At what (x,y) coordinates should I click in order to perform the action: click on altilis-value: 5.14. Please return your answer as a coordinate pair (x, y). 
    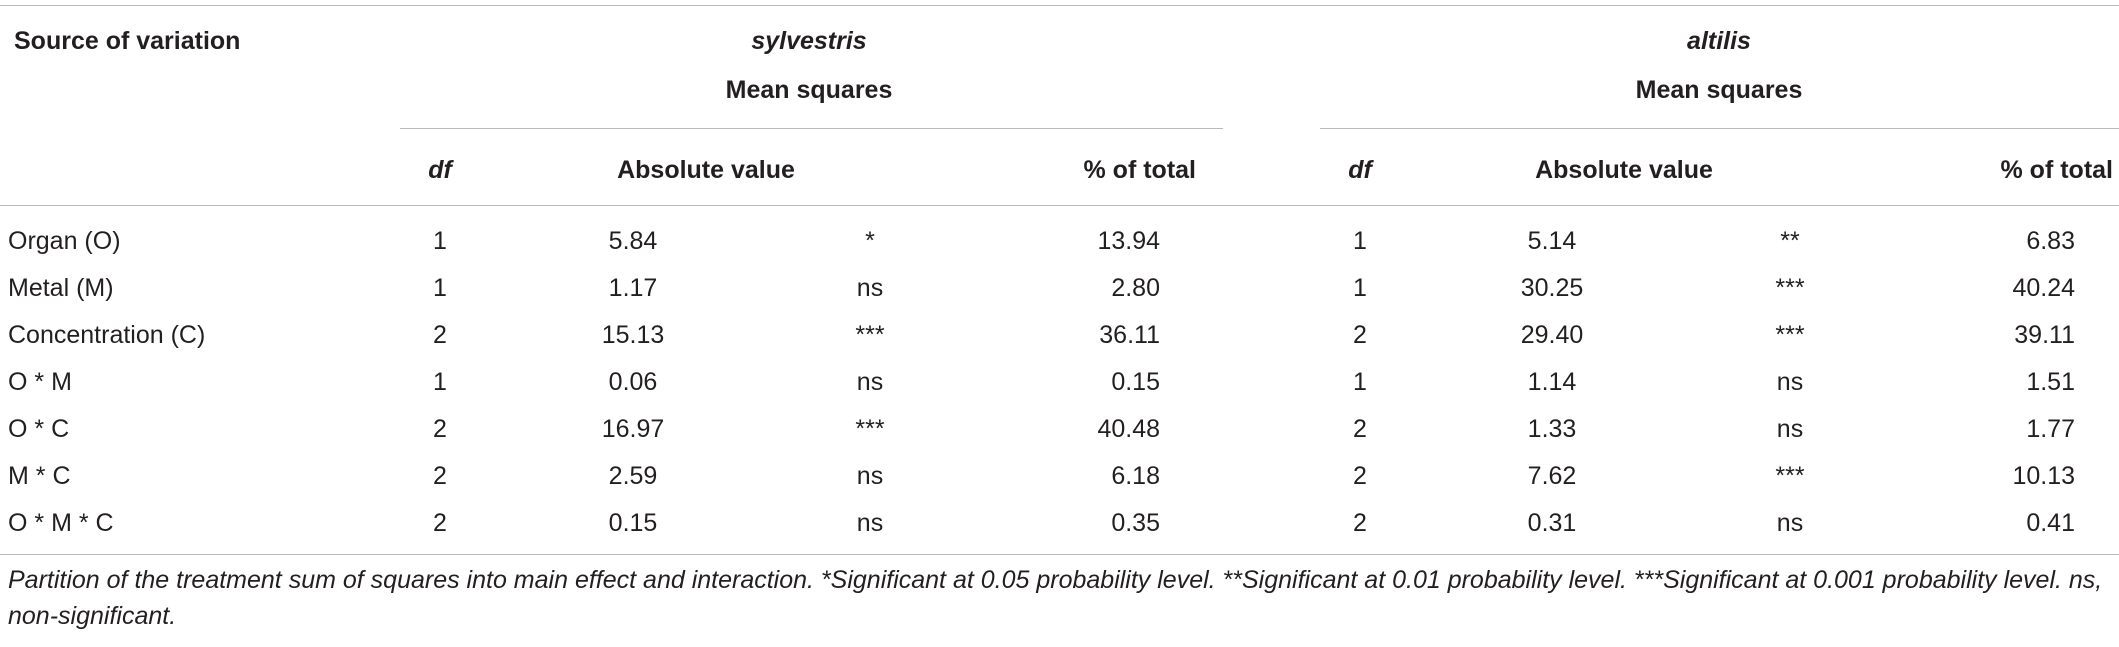
    Looking at the image, I should click on (1552, 241).